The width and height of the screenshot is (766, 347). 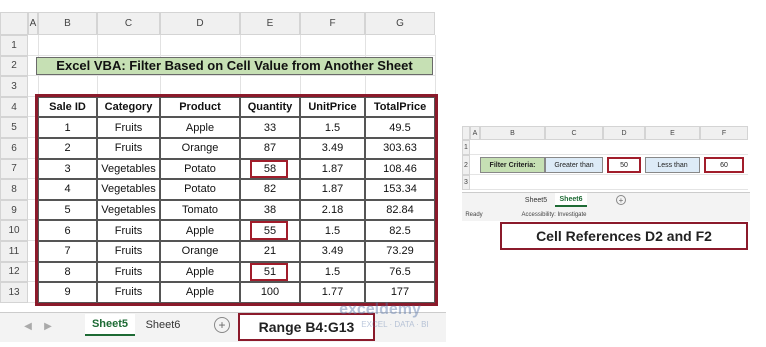 What do you see at coordinates (270, 107) in the screenshot?
I see `table-header-cell: Quantity` at bounding box center [270, 107].